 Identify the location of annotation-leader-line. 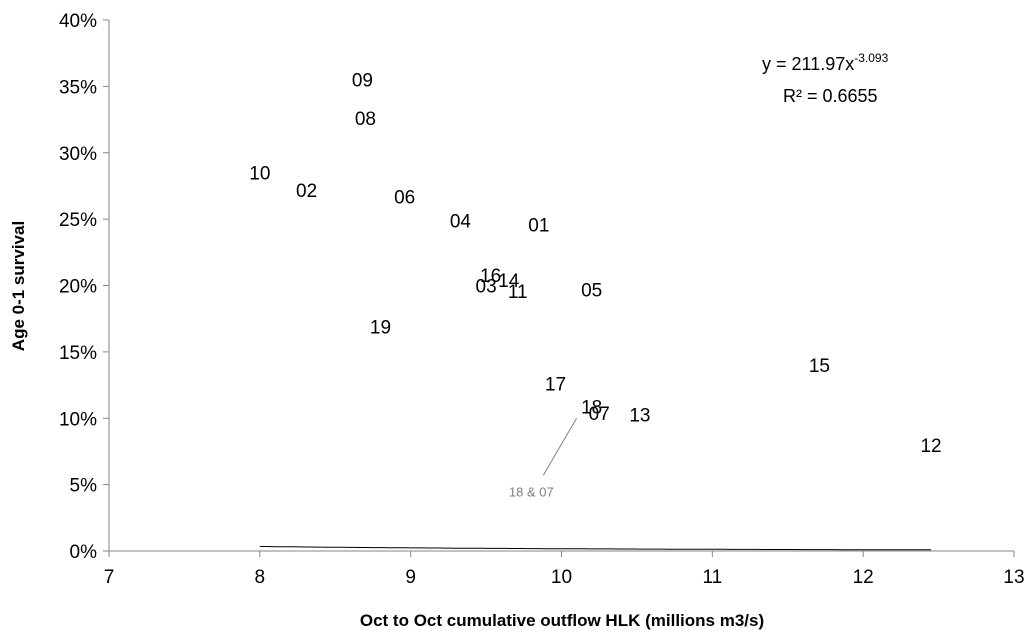
(560, 446).